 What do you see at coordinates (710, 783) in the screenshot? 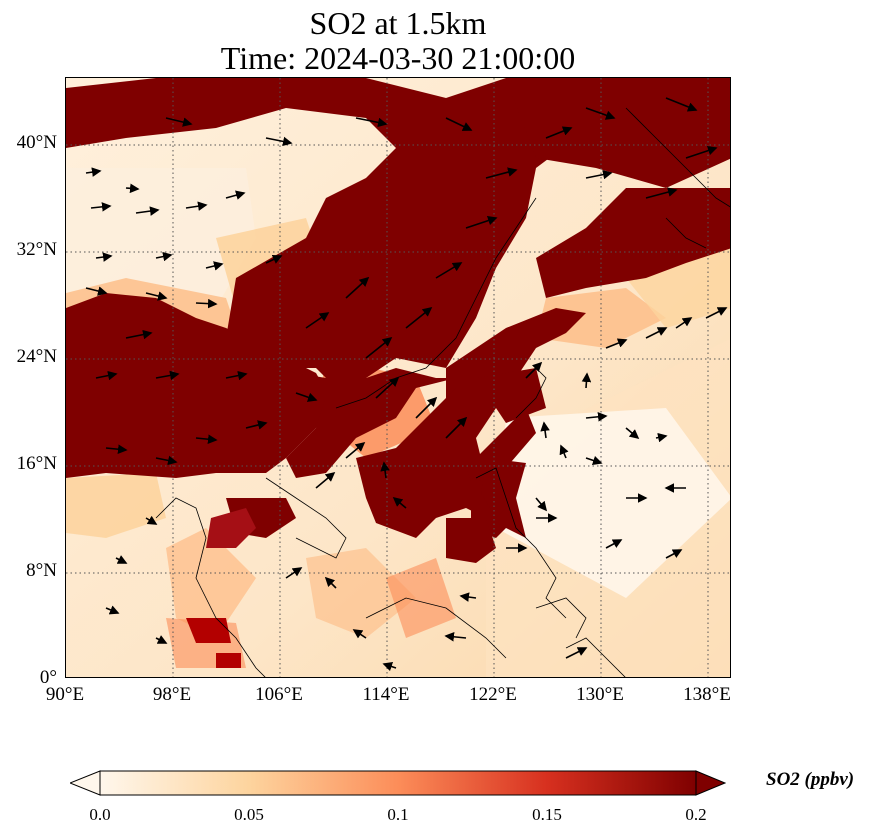
I see `colorbar-extend-max` at bounding box center [710, 783].